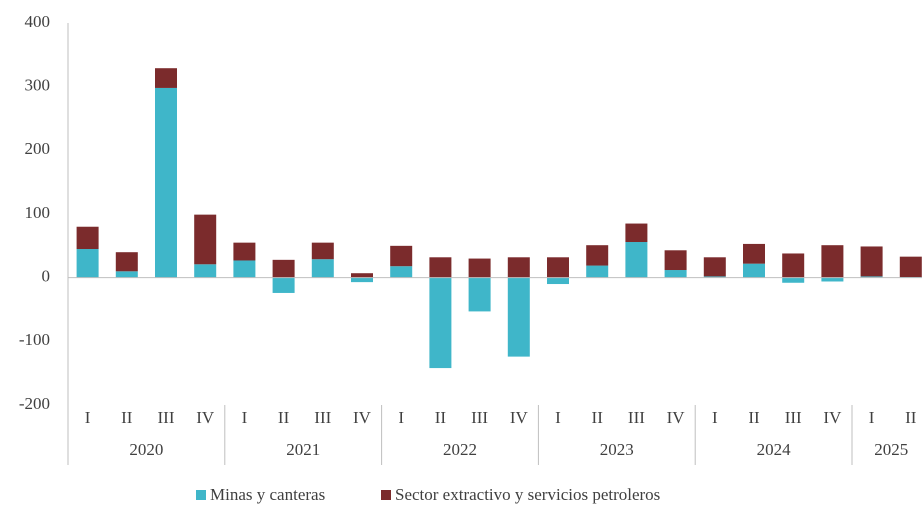  I want to click on legend-label: Sector extractivo y servicios petroleros, so click(527, 494).